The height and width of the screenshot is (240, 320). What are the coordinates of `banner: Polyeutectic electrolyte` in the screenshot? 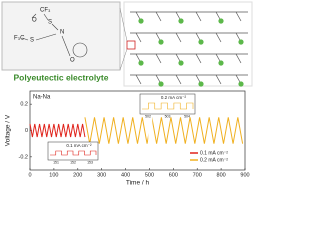 It's located at (61, 77).